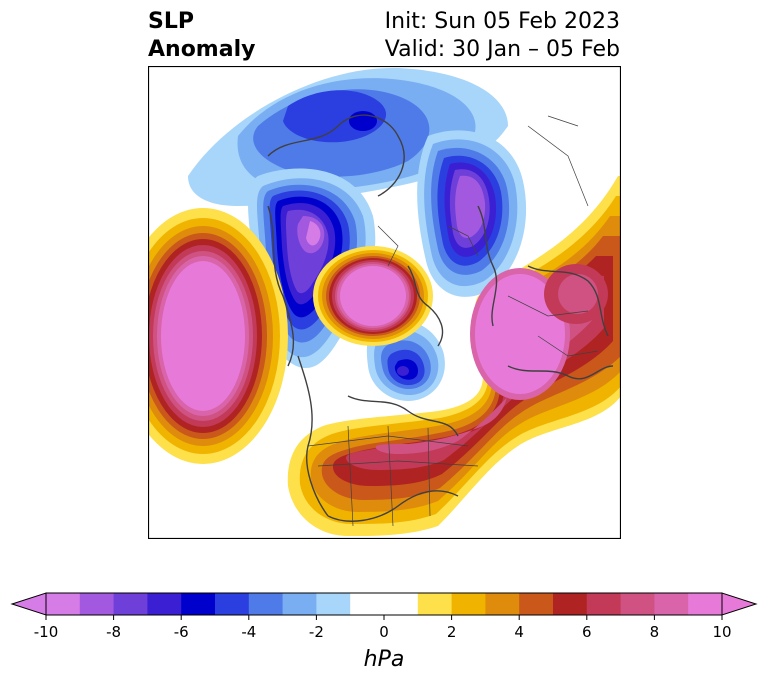 The width and height of the screenshot is (768, 684). I want to click on valid-range: Valid: 30 Jan – 05 Feb, so click(502, 49).